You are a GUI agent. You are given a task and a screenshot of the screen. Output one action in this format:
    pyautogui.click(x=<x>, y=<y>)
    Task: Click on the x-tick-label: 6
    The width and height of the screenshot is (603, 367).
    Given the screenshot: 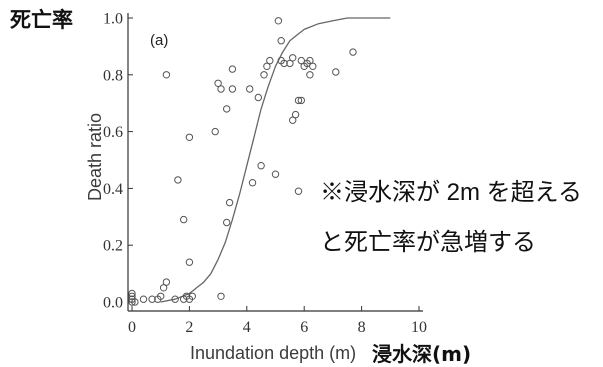 What is the action you would take?
    pyautogui.click(x=304, y=327)
    